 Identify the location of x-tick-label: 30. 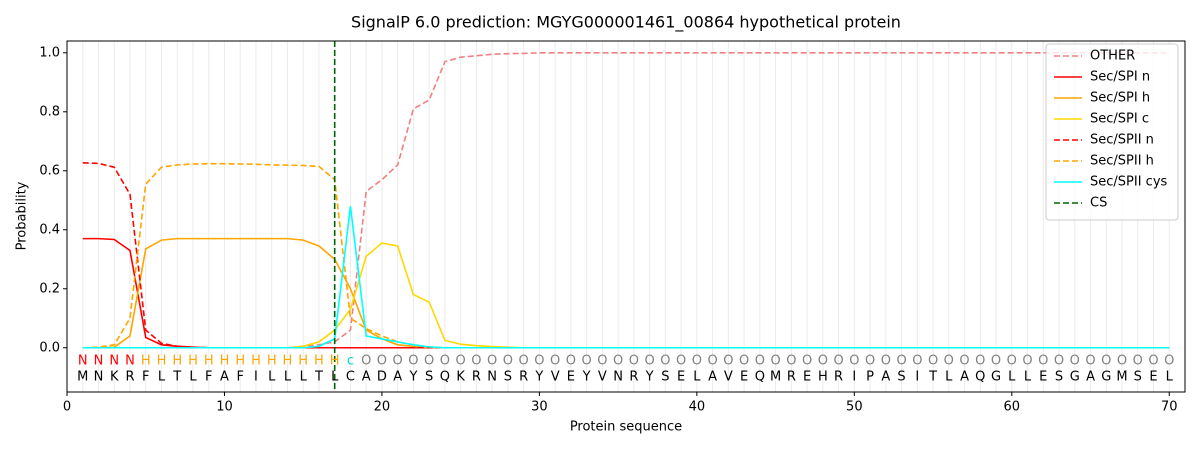
(539, 407).